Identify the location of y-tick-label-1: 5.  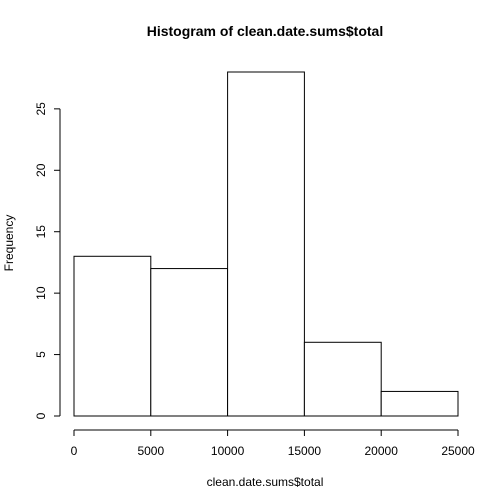
(41, 354).